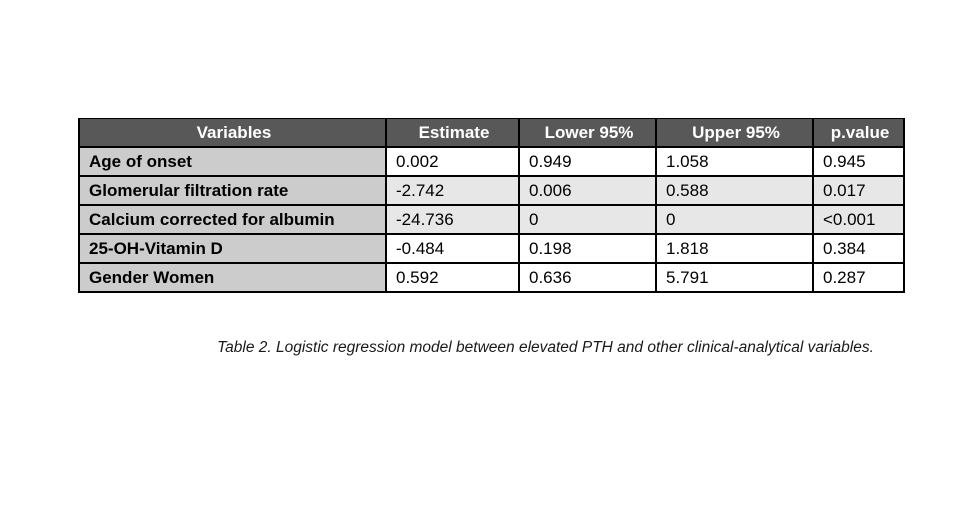 The image size is (961, 524). I want to click on cell-estimate: 0.002, so click(452, 161).